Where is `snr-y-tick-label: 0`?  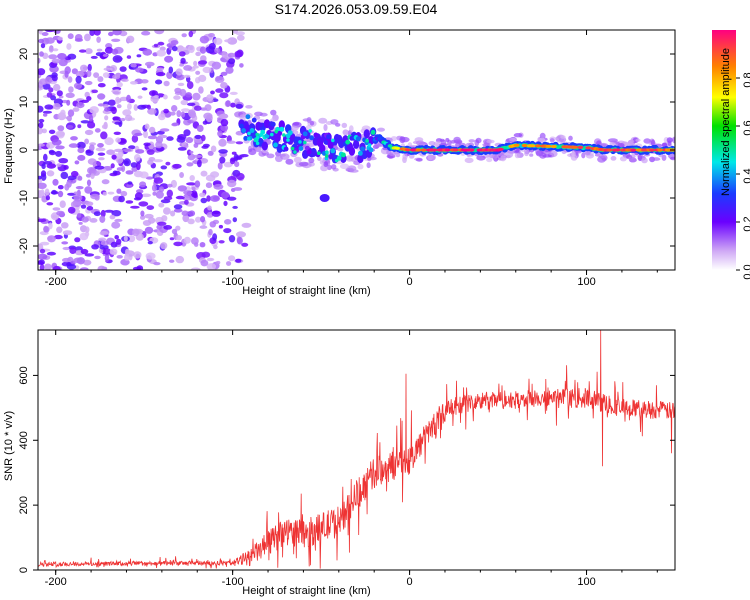
snr-y-tick-label: 0 is located at coordinates (24, 570).